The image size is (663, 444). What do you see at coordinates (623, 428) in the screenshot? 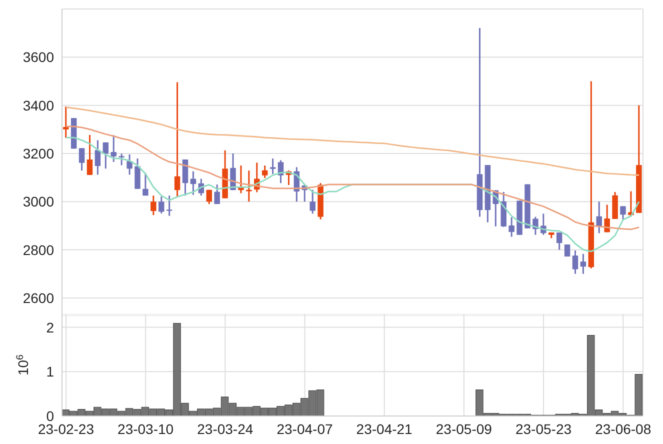
I see `x-tick-label: 23-06-08` at bounding box center [623, 428].